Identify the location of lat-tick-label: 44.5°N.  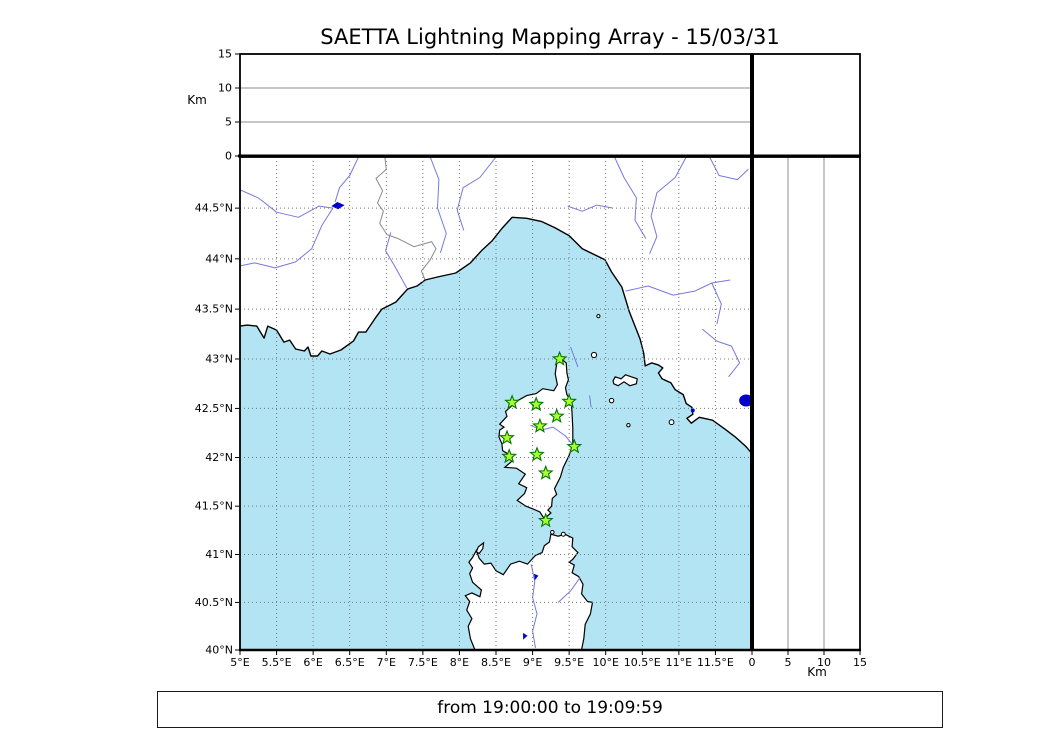
(214, 208).